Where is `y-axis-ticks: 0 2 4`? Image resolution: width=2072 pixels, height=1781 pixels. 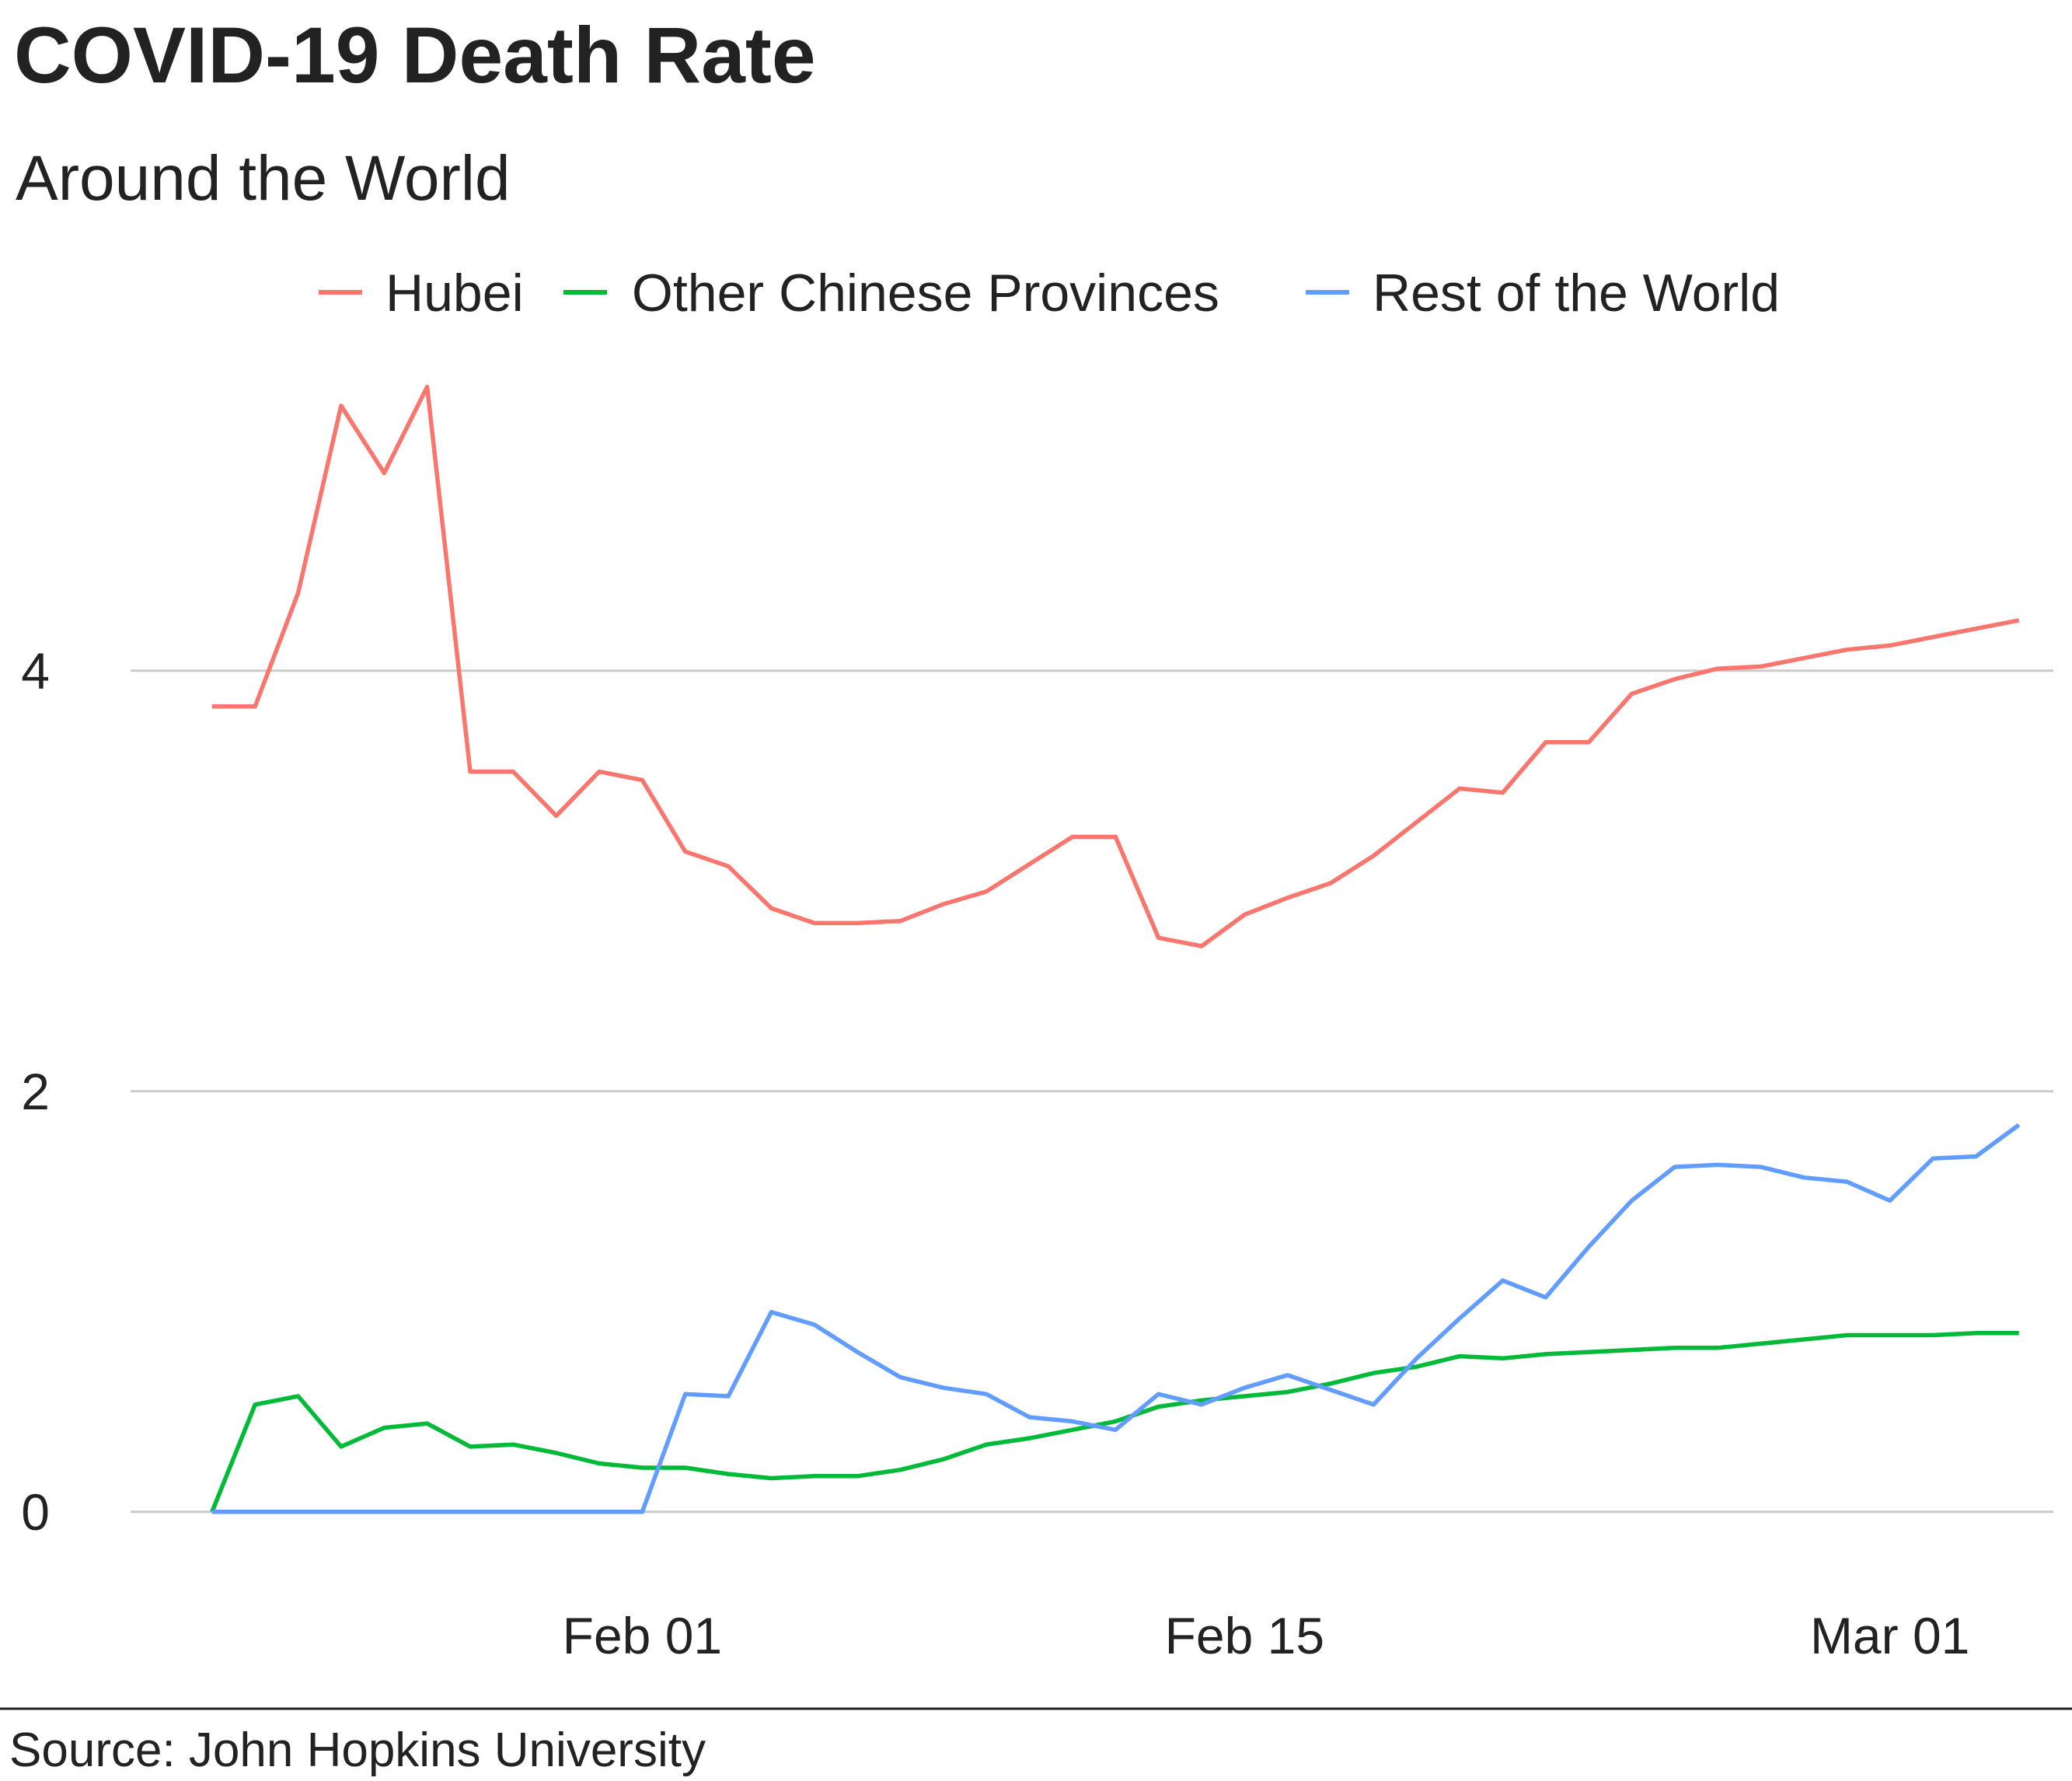
y-axis-ticks: 0 2 4 is located at coordinates (35, 1091).